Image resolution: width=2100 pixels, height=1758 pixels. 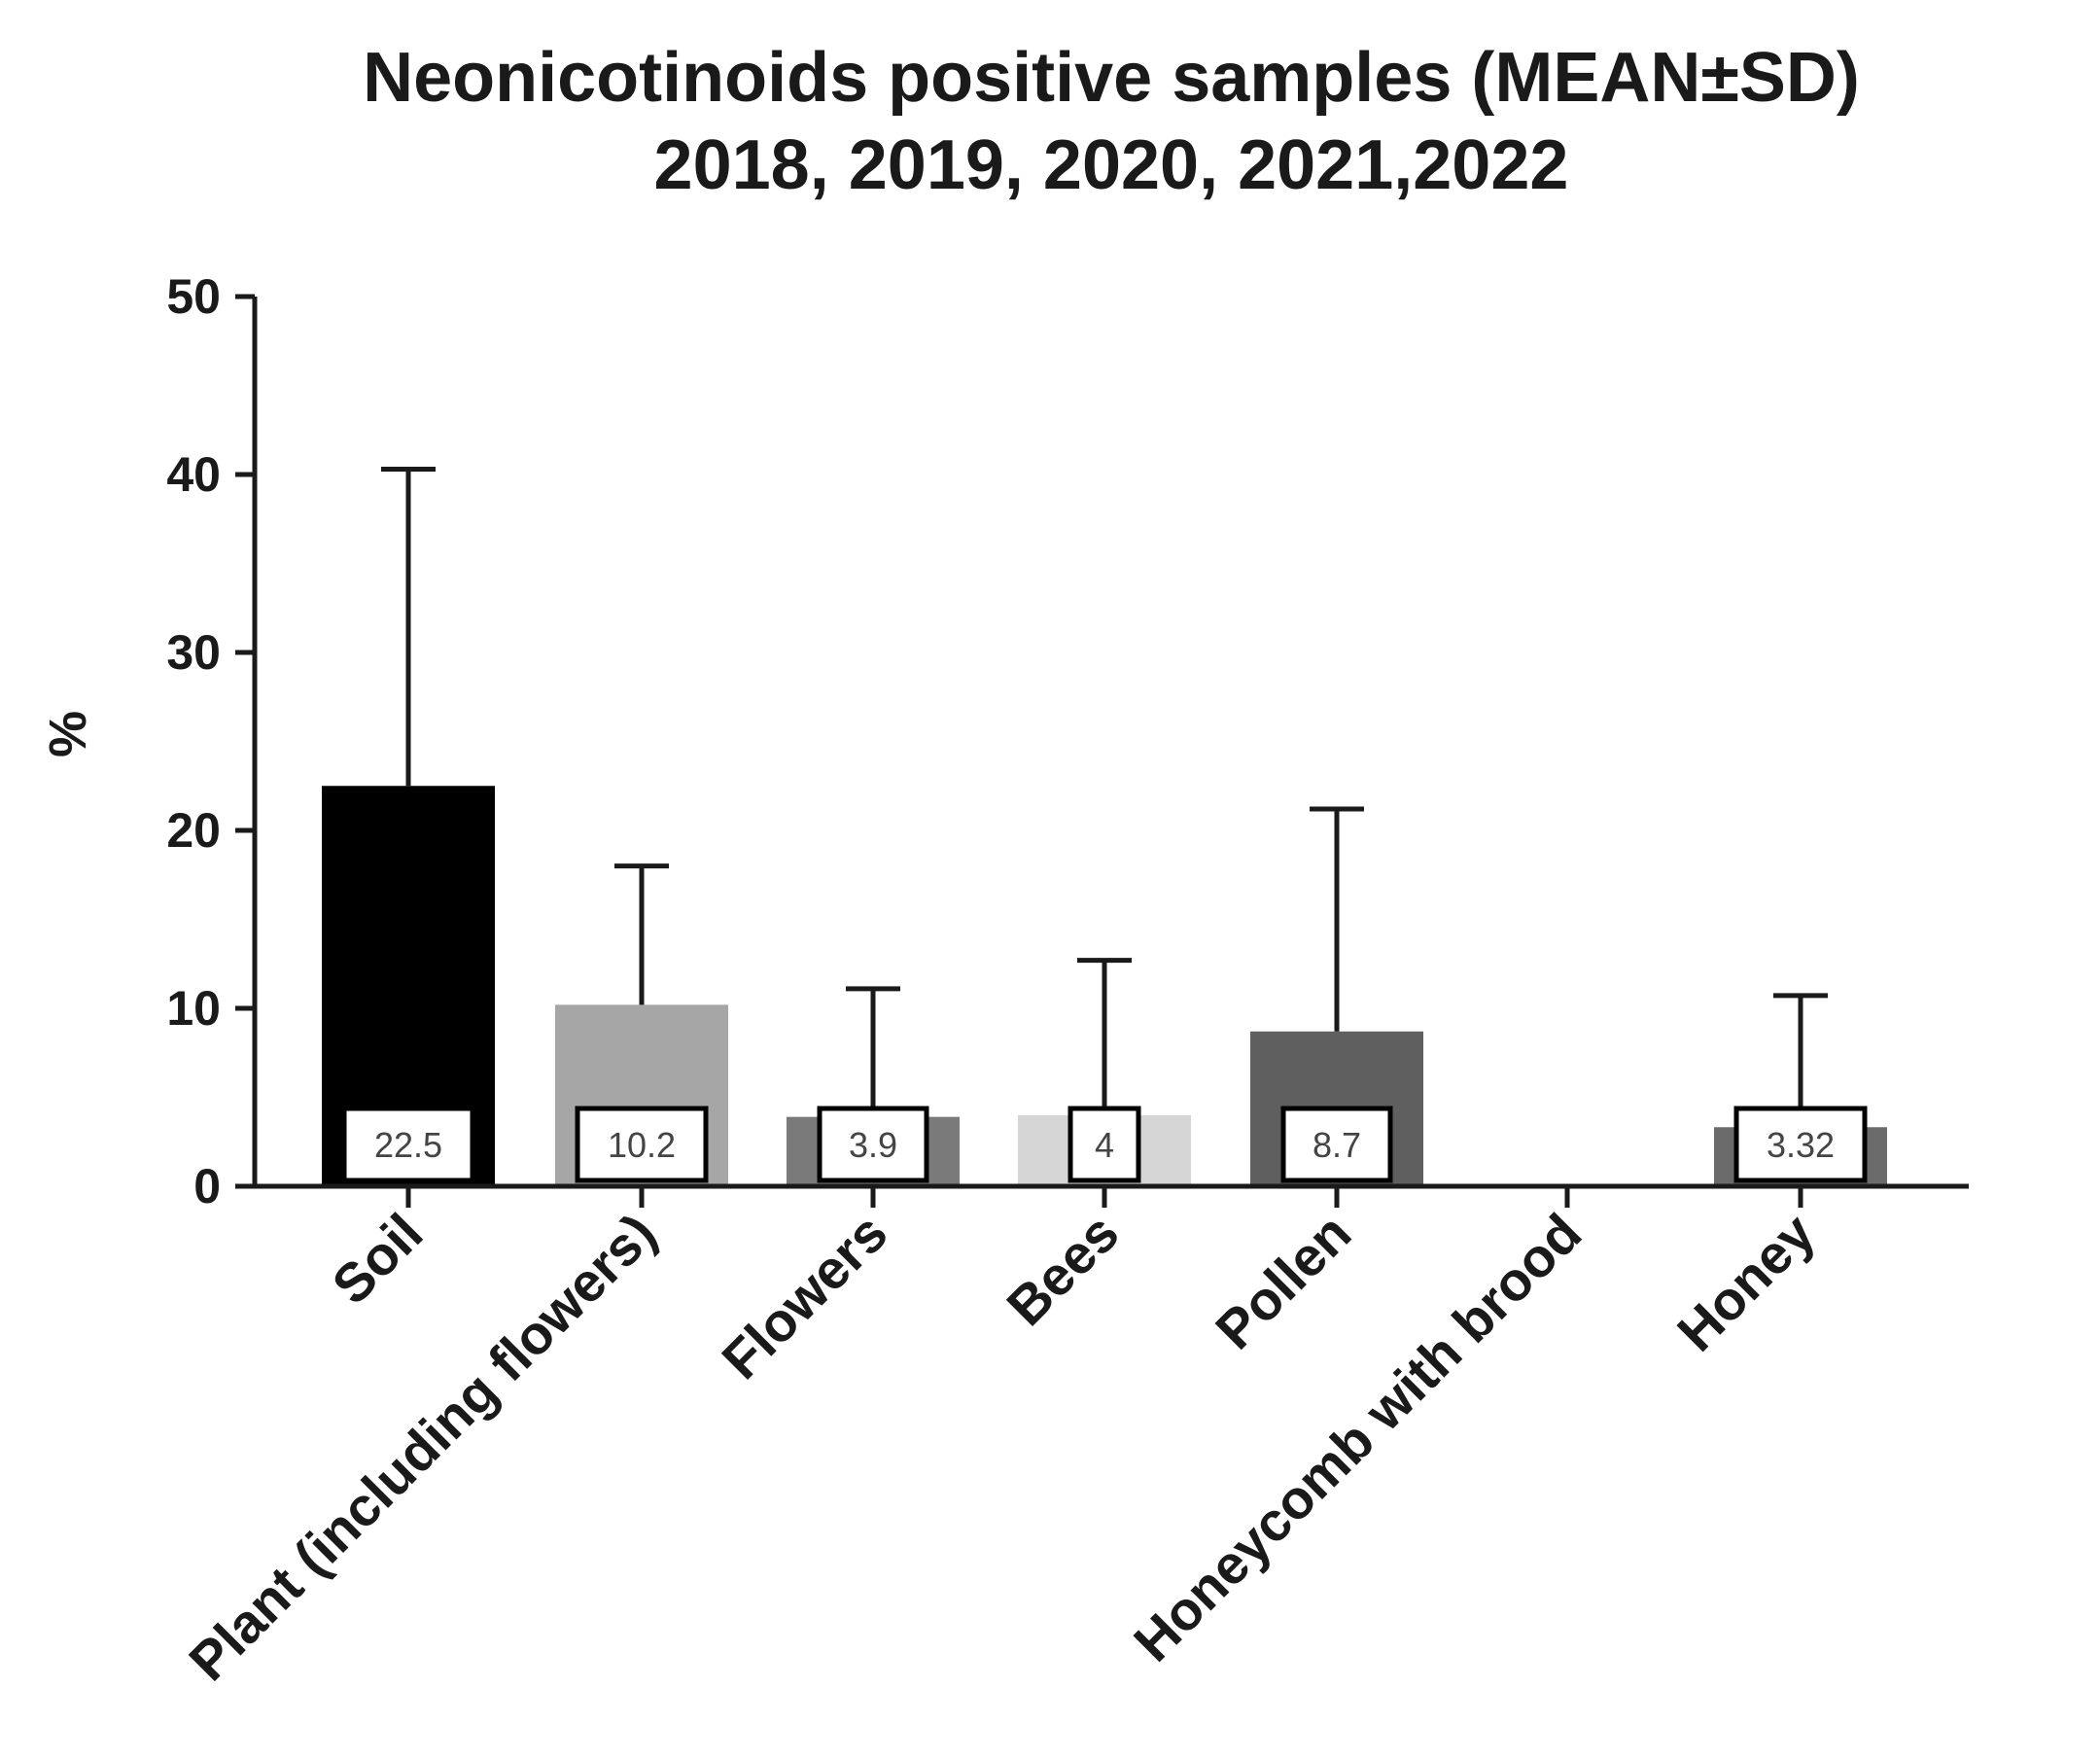 What do you see at coordinates (1283, 1281) in the screenshot?
I see `x-tick-label-5: Pollen` at bounding box center [1283, 1281].